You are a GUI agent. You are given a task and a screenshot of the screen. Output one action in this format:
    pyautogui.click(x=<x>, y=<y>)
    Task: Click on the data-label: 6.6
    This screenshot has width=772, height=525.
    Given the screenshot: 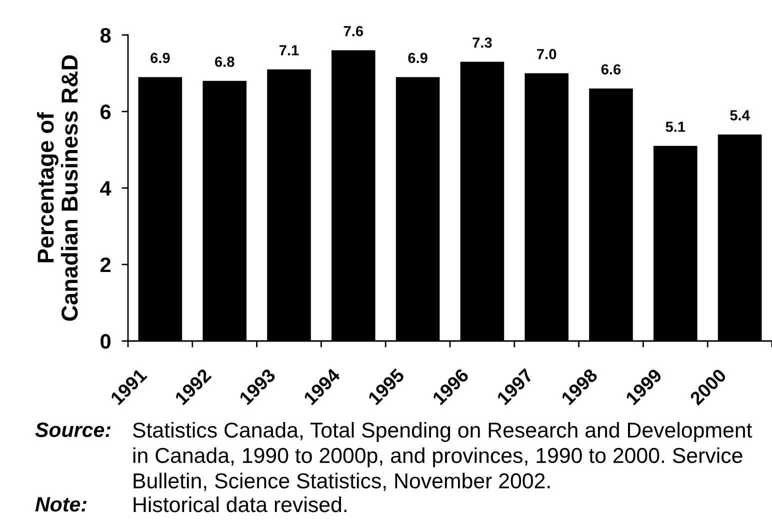 What is the action you would take?
    pyautogui.click(x=611, y=69)
    